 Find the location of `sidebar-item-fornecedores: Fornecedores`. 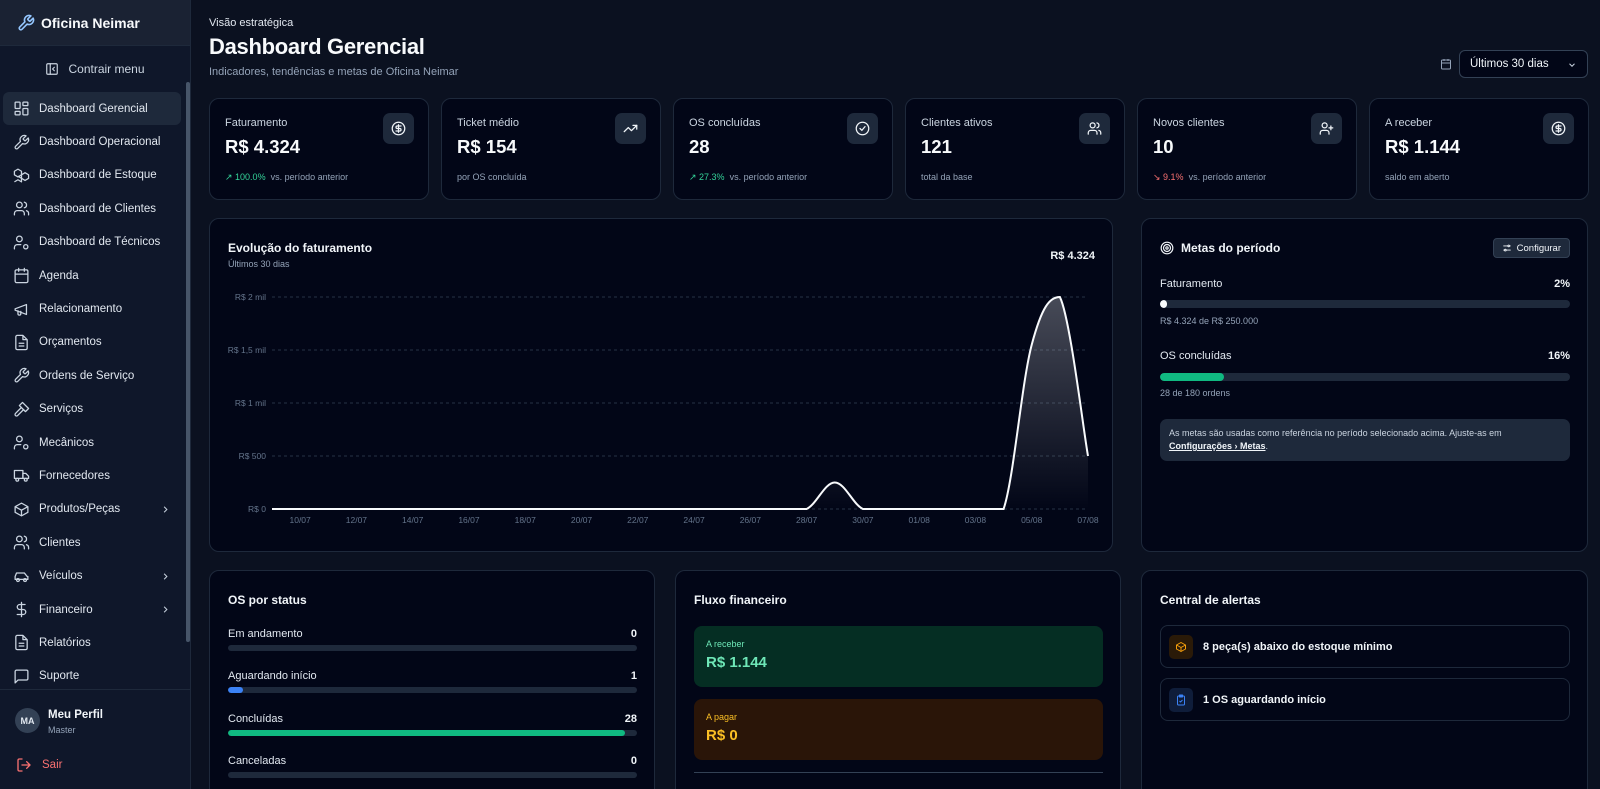

sidebar-item-fornecedores: Fornecedores is located at coordinates (92, 475).